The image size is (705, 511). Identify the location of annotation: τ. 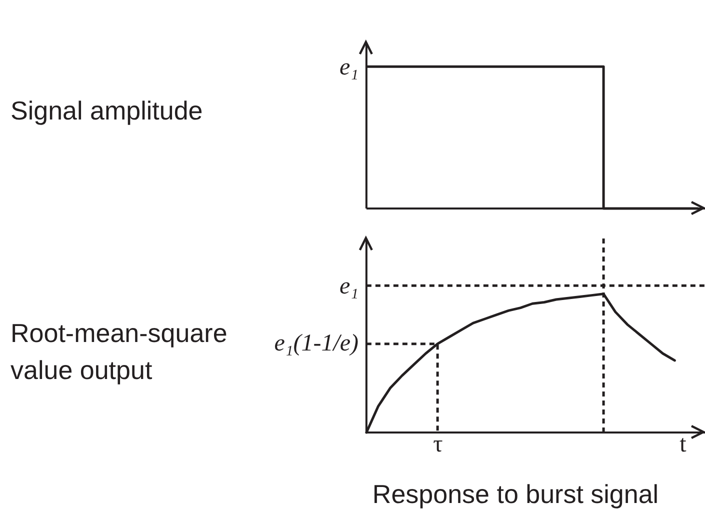
(438, 445).